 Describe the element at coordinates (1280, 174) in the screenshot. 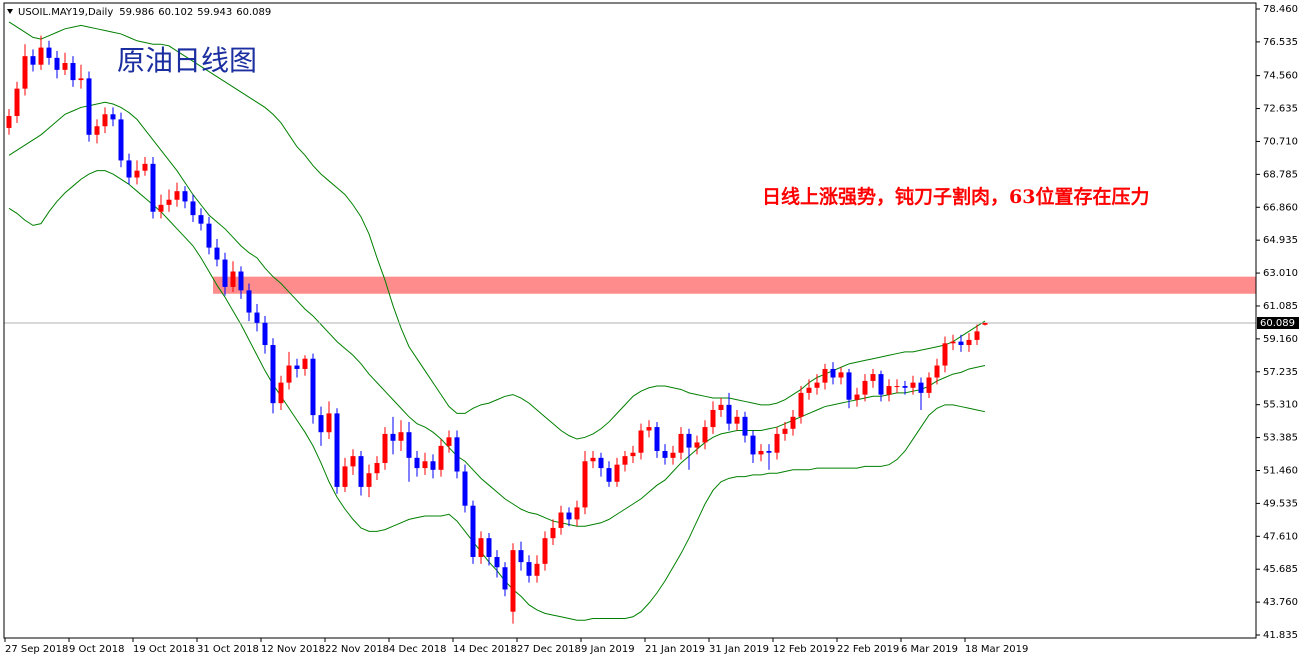

I see `y-tick-label: 68.785` at that location.